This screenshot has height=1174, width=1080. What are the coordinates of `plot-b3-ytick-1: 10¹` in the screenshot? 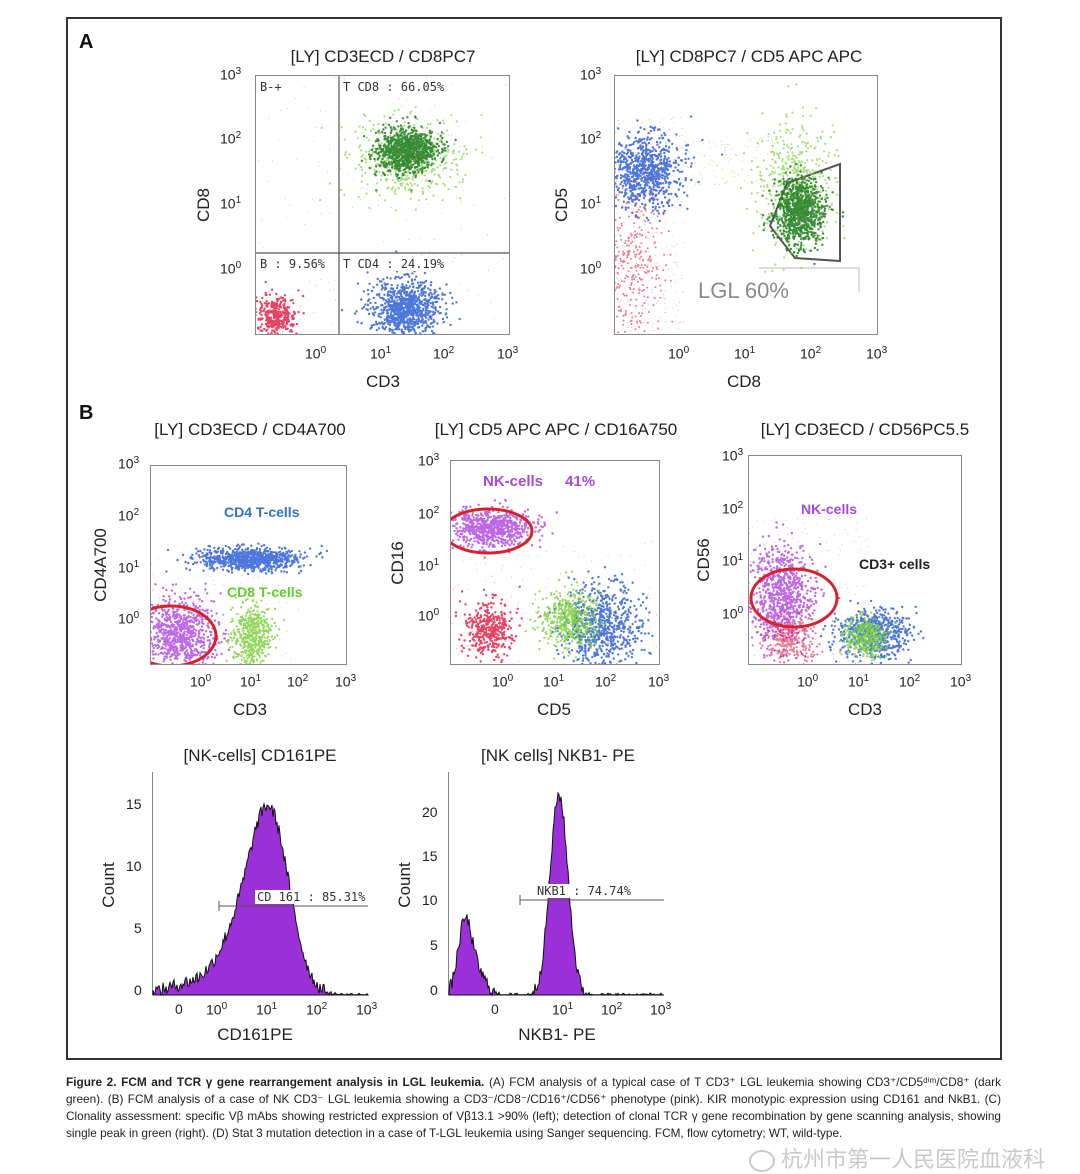 It's located at (733, 560).